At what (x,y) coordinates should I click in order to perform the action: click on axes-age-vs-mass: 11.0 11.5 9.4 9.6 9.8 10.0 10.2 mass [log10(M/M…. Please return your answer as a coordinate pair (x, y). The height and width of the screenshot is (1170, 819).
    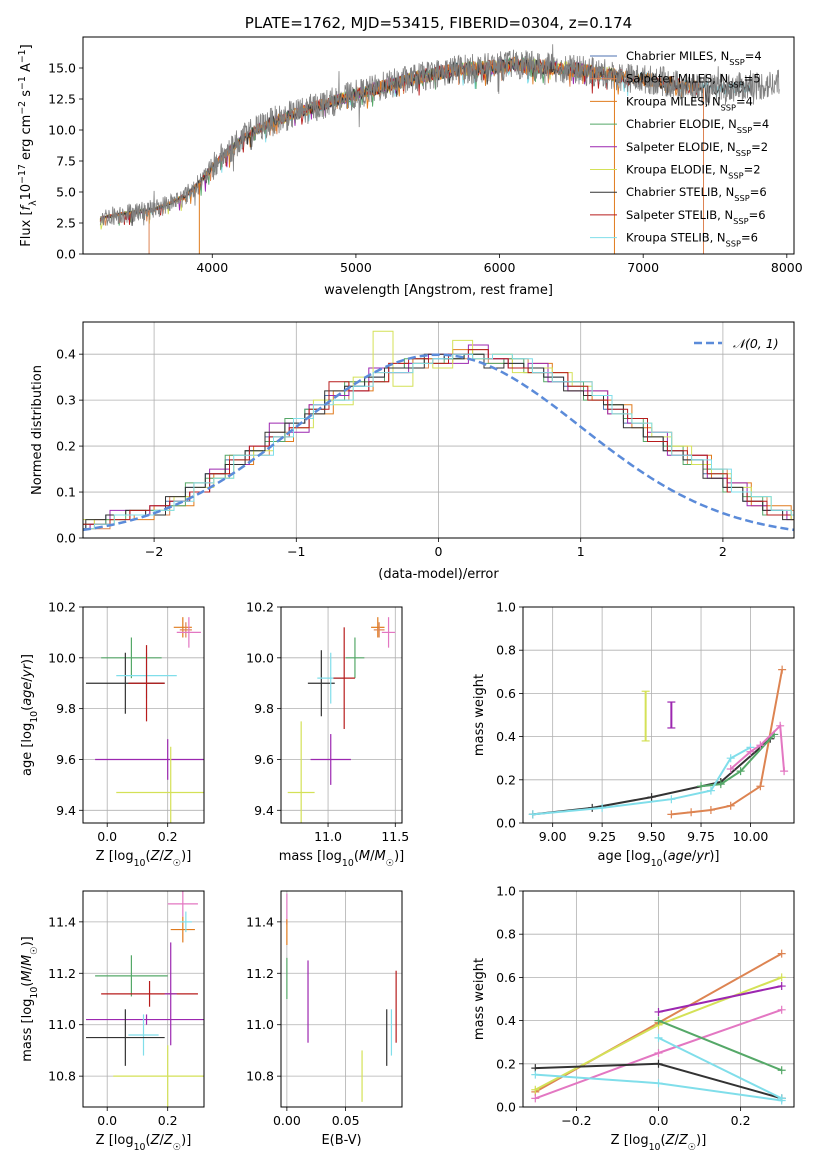
    Looking at the image, I should click on (327, 734).